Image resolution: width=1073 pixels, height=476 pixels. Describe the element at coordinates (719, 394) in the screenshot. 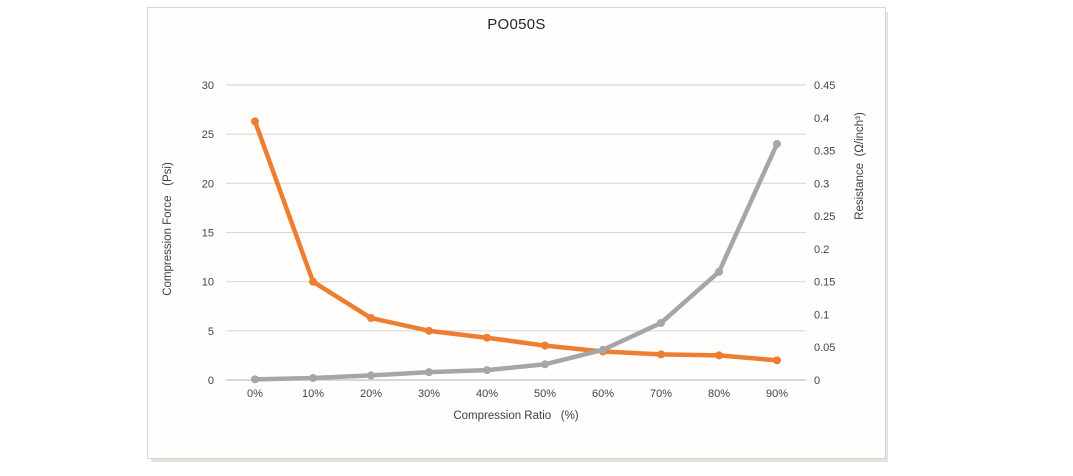

I see `x-tick-label: 80%` at that location.